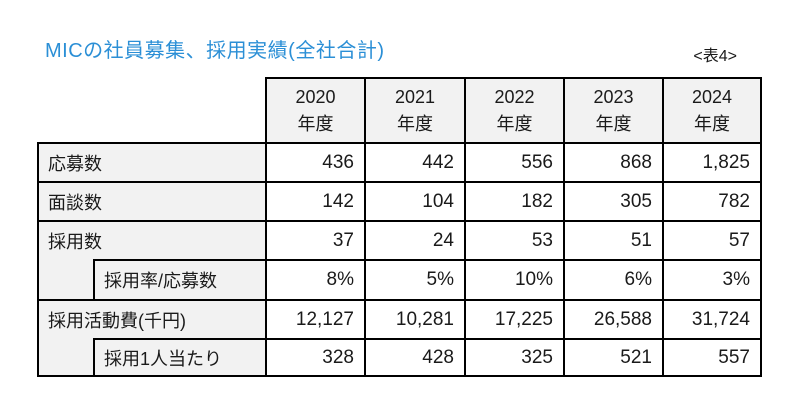 This screenshot has height=415, width=800. What do you see at coordinates (513, 161) in the screenshot?
I see `data-cell: 556` at bounding box center [513, 161].